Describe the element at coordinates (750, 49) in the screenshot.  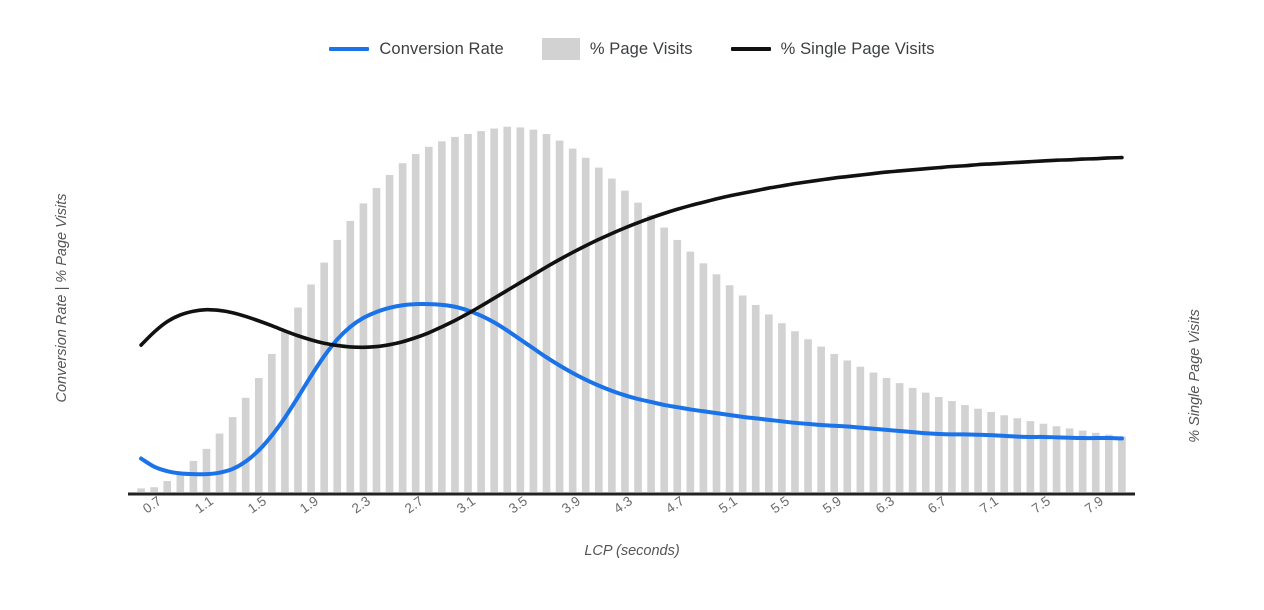
I see `legend-swatch-line-single-page-visits` at that location.